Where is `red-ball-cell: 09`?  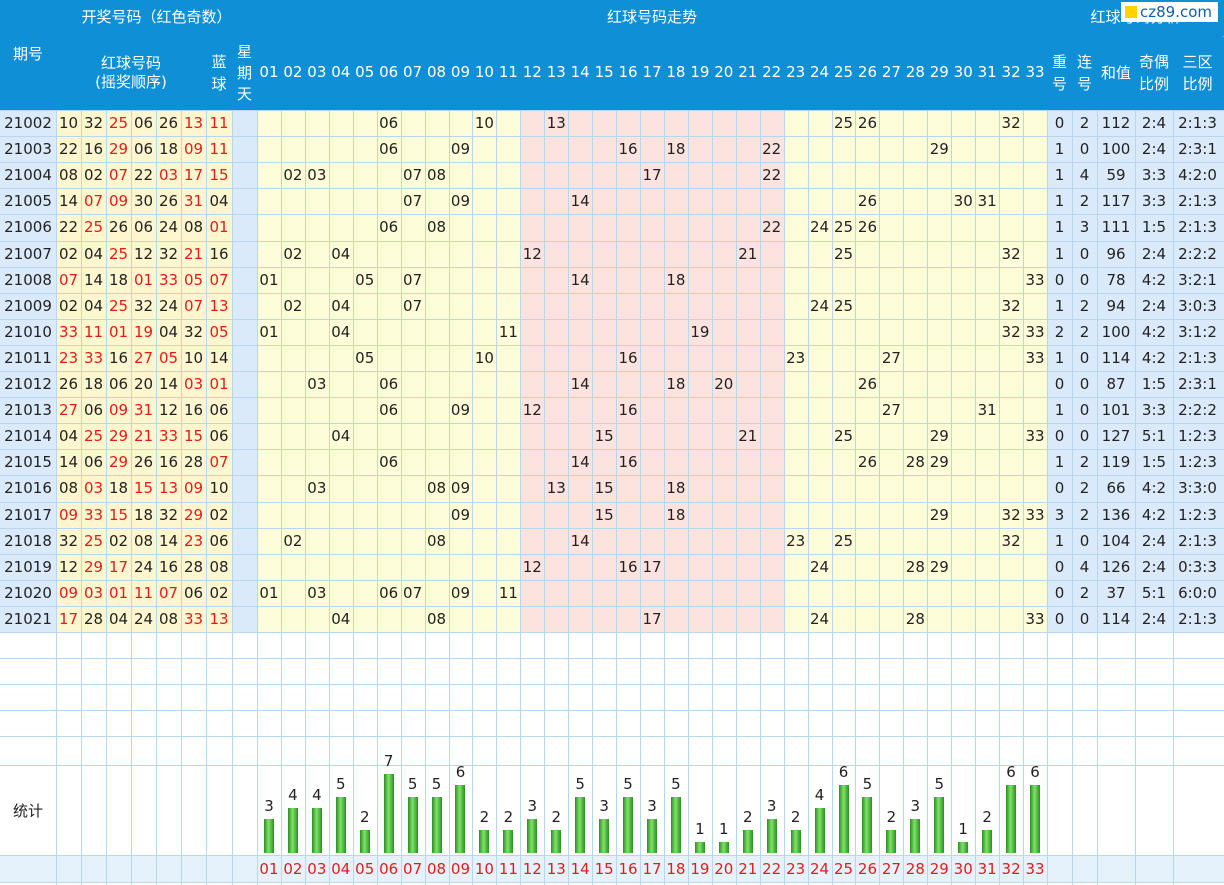 red-ball-cell: 09 is located at coordinates (118, 410).